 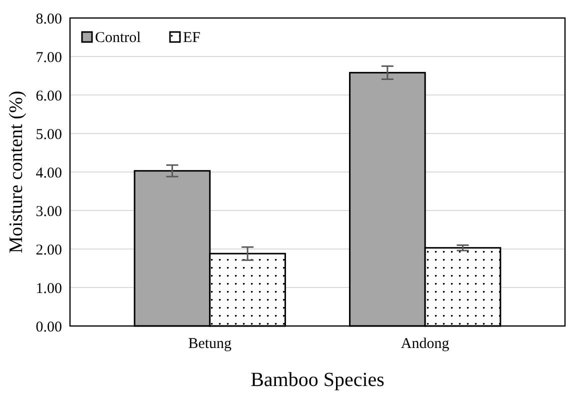 What do you see at coordinates (192, 38) in the screenshot?
I see `legend-label: EF` at bounding box center [192, 38].